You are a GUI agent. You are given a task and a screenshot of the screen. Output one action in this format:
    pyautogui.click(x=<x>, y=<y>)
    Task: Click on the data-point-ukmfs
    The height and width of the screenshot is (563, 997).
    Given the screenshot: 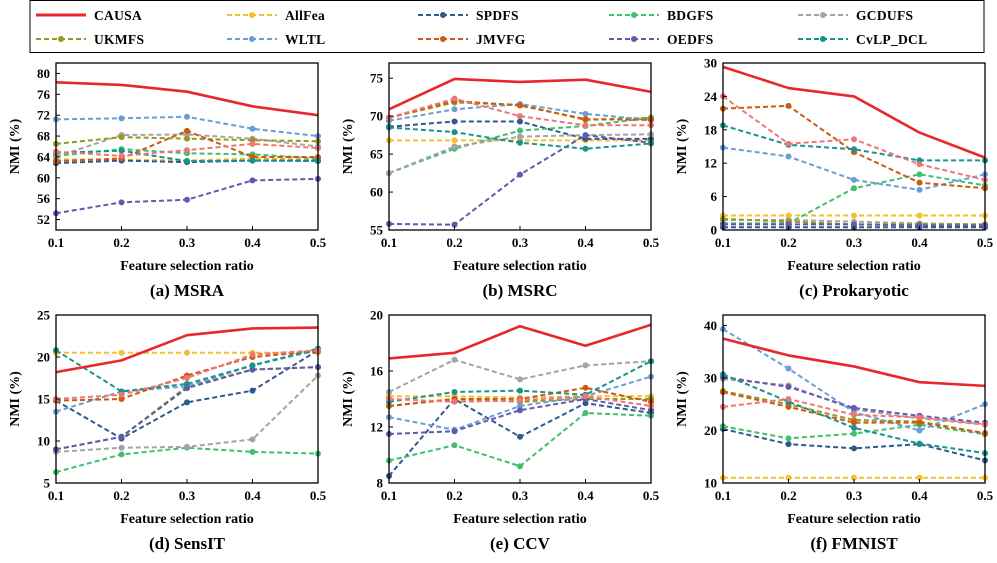 What is the action you would take?
    pyautogui.click(x=121, y=137)
    